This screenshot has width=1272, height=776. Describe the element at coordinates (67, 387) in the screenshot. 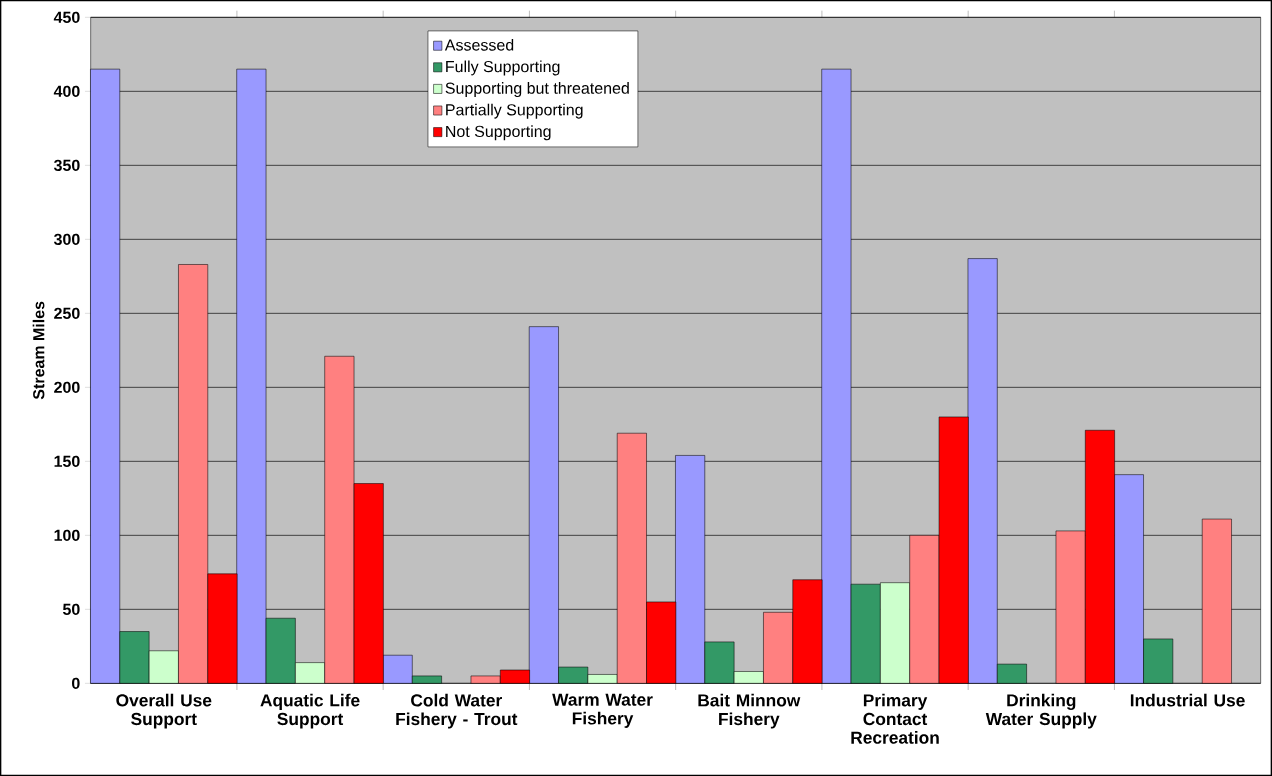

I see `y-tick-label: 200` at that location.